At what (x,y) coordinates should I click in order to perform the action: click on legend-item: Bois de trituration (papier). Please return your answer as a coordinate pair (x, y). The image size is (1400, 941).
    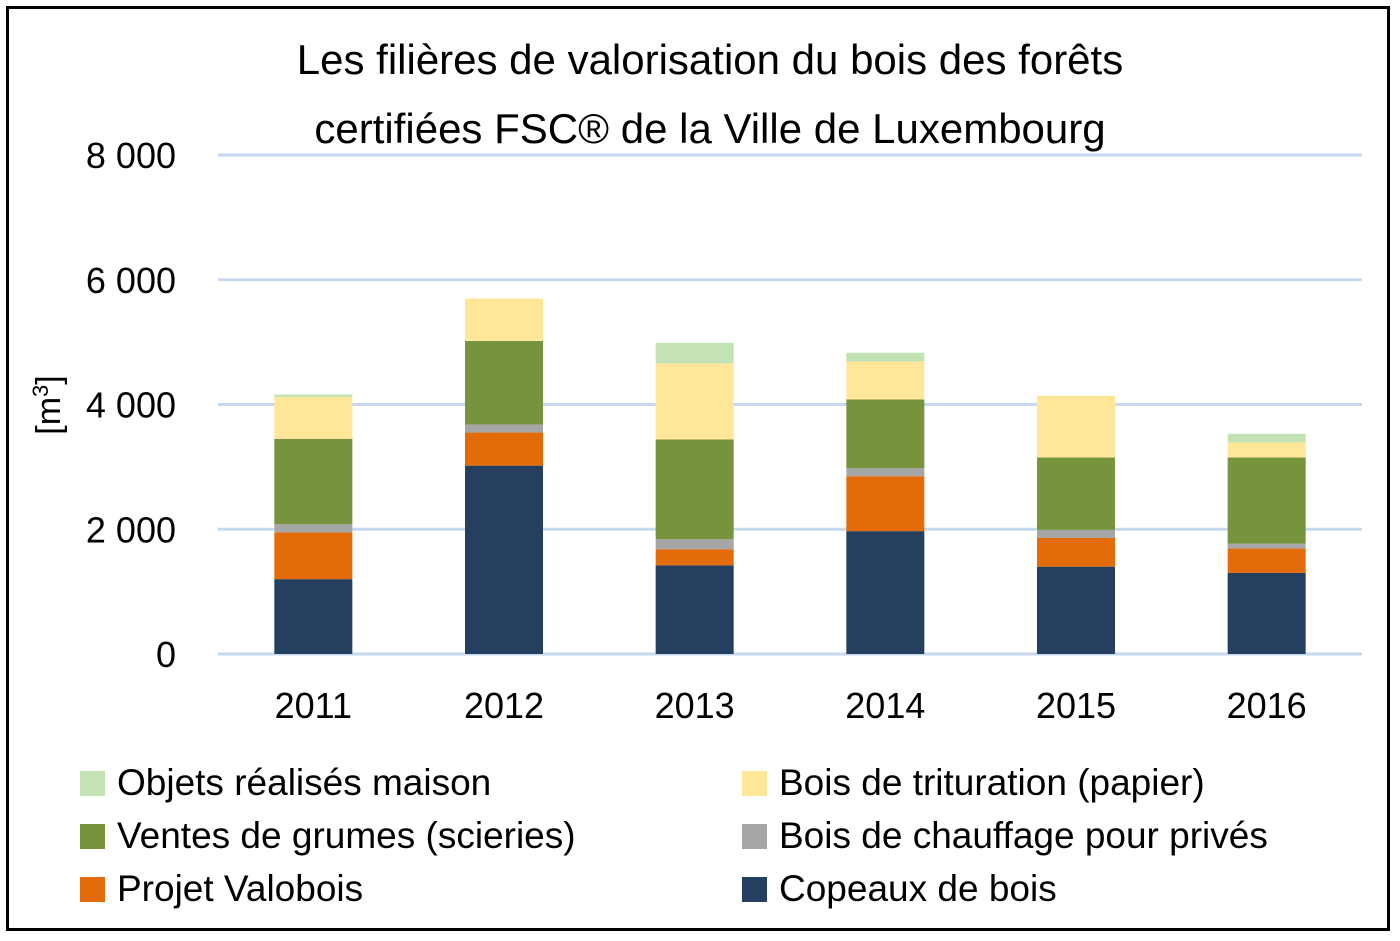
    Looking at the image, I should click on (973, 783).